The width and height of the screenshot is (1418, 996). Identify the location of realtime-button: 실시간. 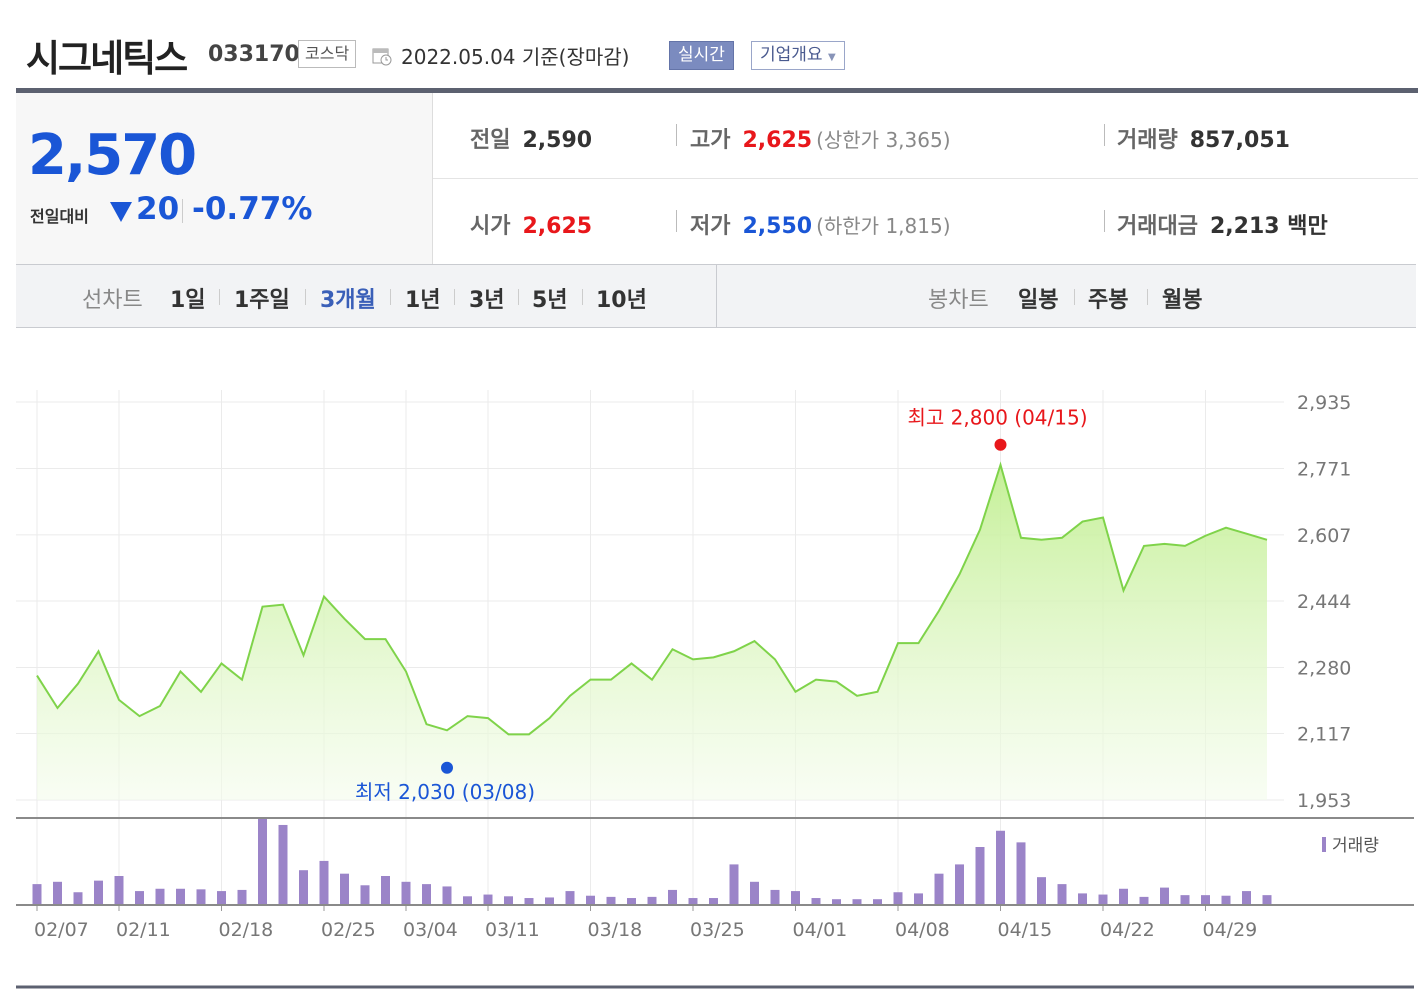
(701, 55).